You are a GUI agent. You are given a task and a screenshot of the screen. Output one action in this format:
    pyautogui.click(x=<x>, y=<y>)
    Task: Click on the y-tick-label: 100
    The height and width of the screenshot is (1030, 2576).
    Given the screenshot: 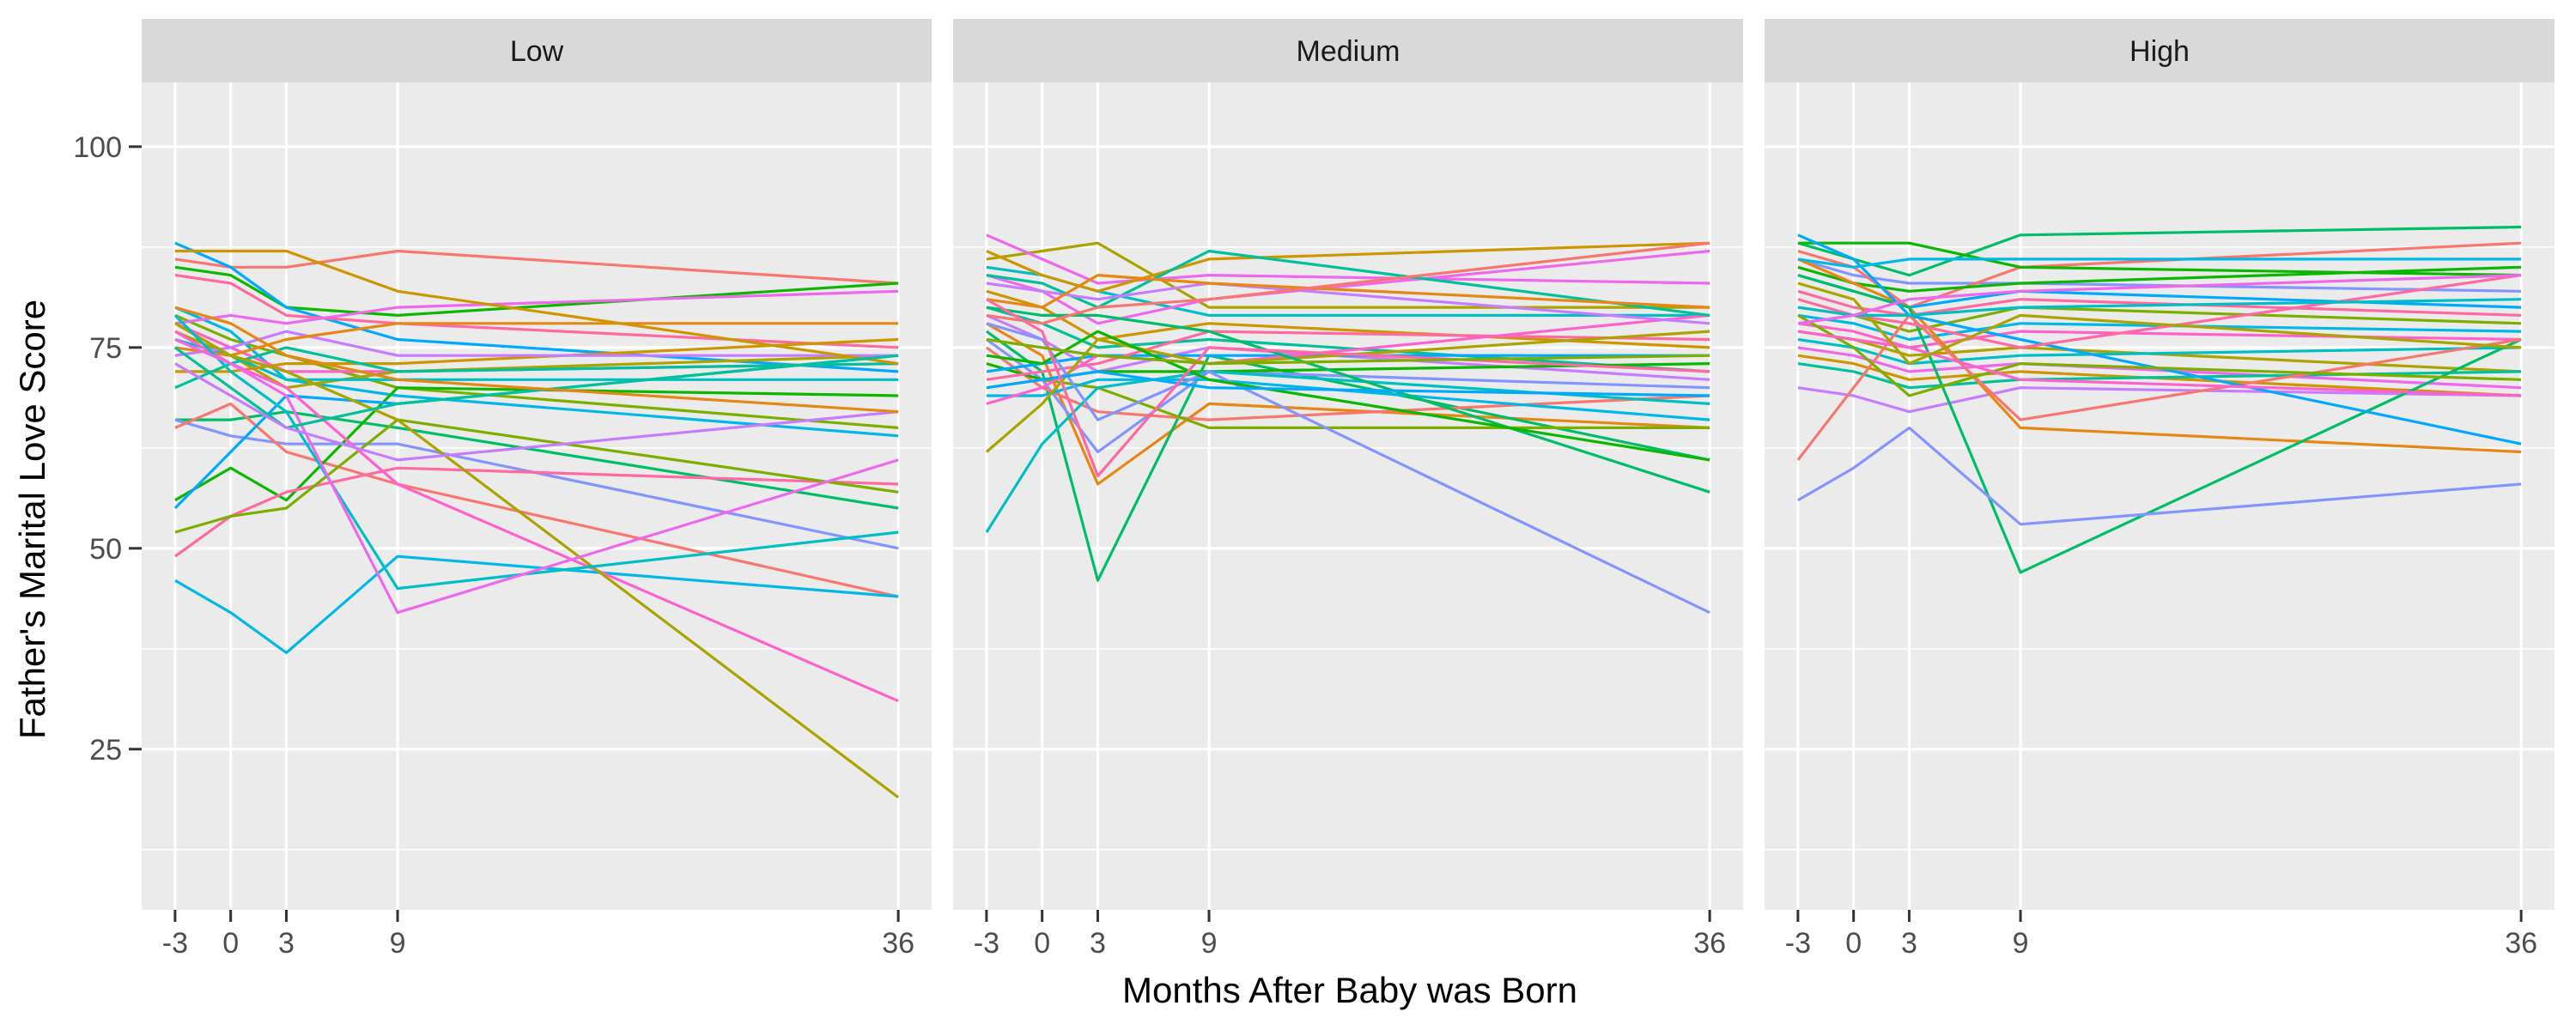 What is the action you would take?
    pyautogui.click(x=98, y=147)
    